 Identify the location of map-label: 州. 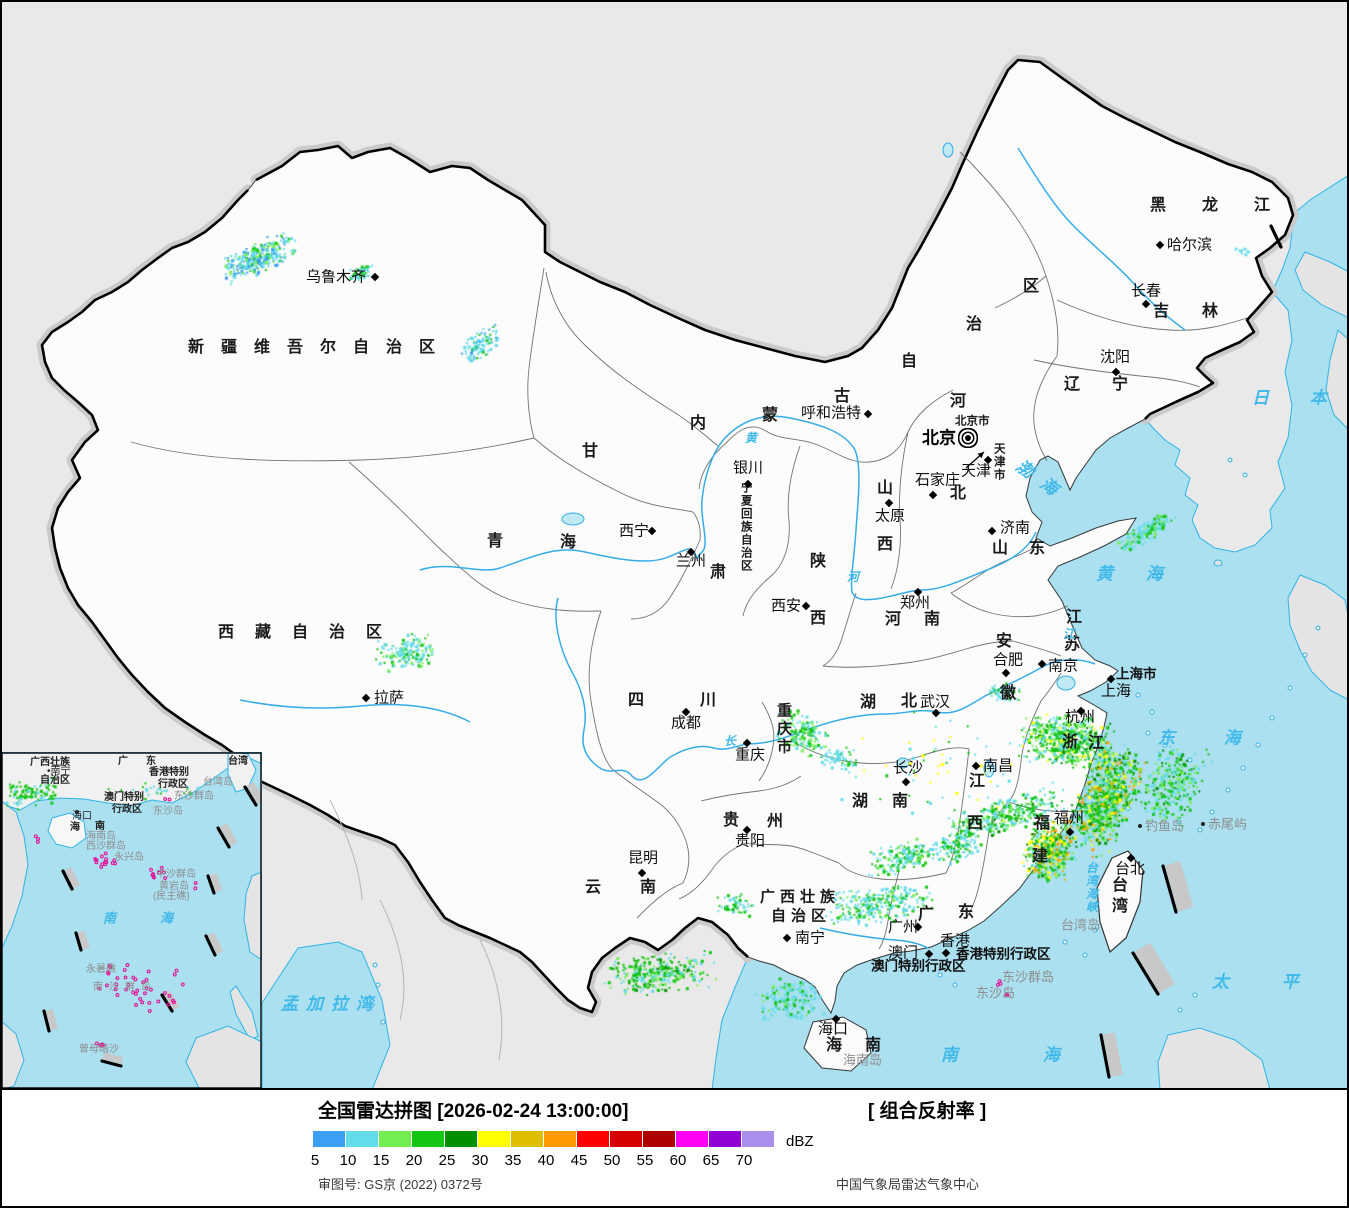
(775, 821).